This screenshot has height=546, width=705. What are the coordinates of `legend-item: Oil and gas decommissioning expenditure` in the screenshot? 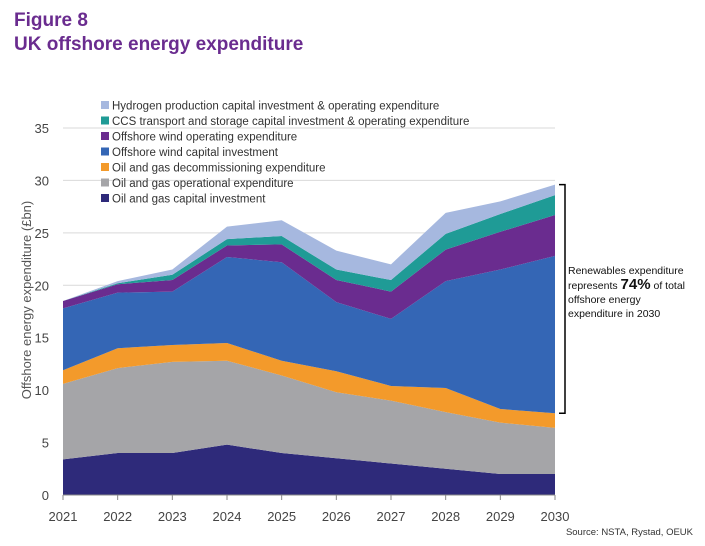 It's located at (213, 169).